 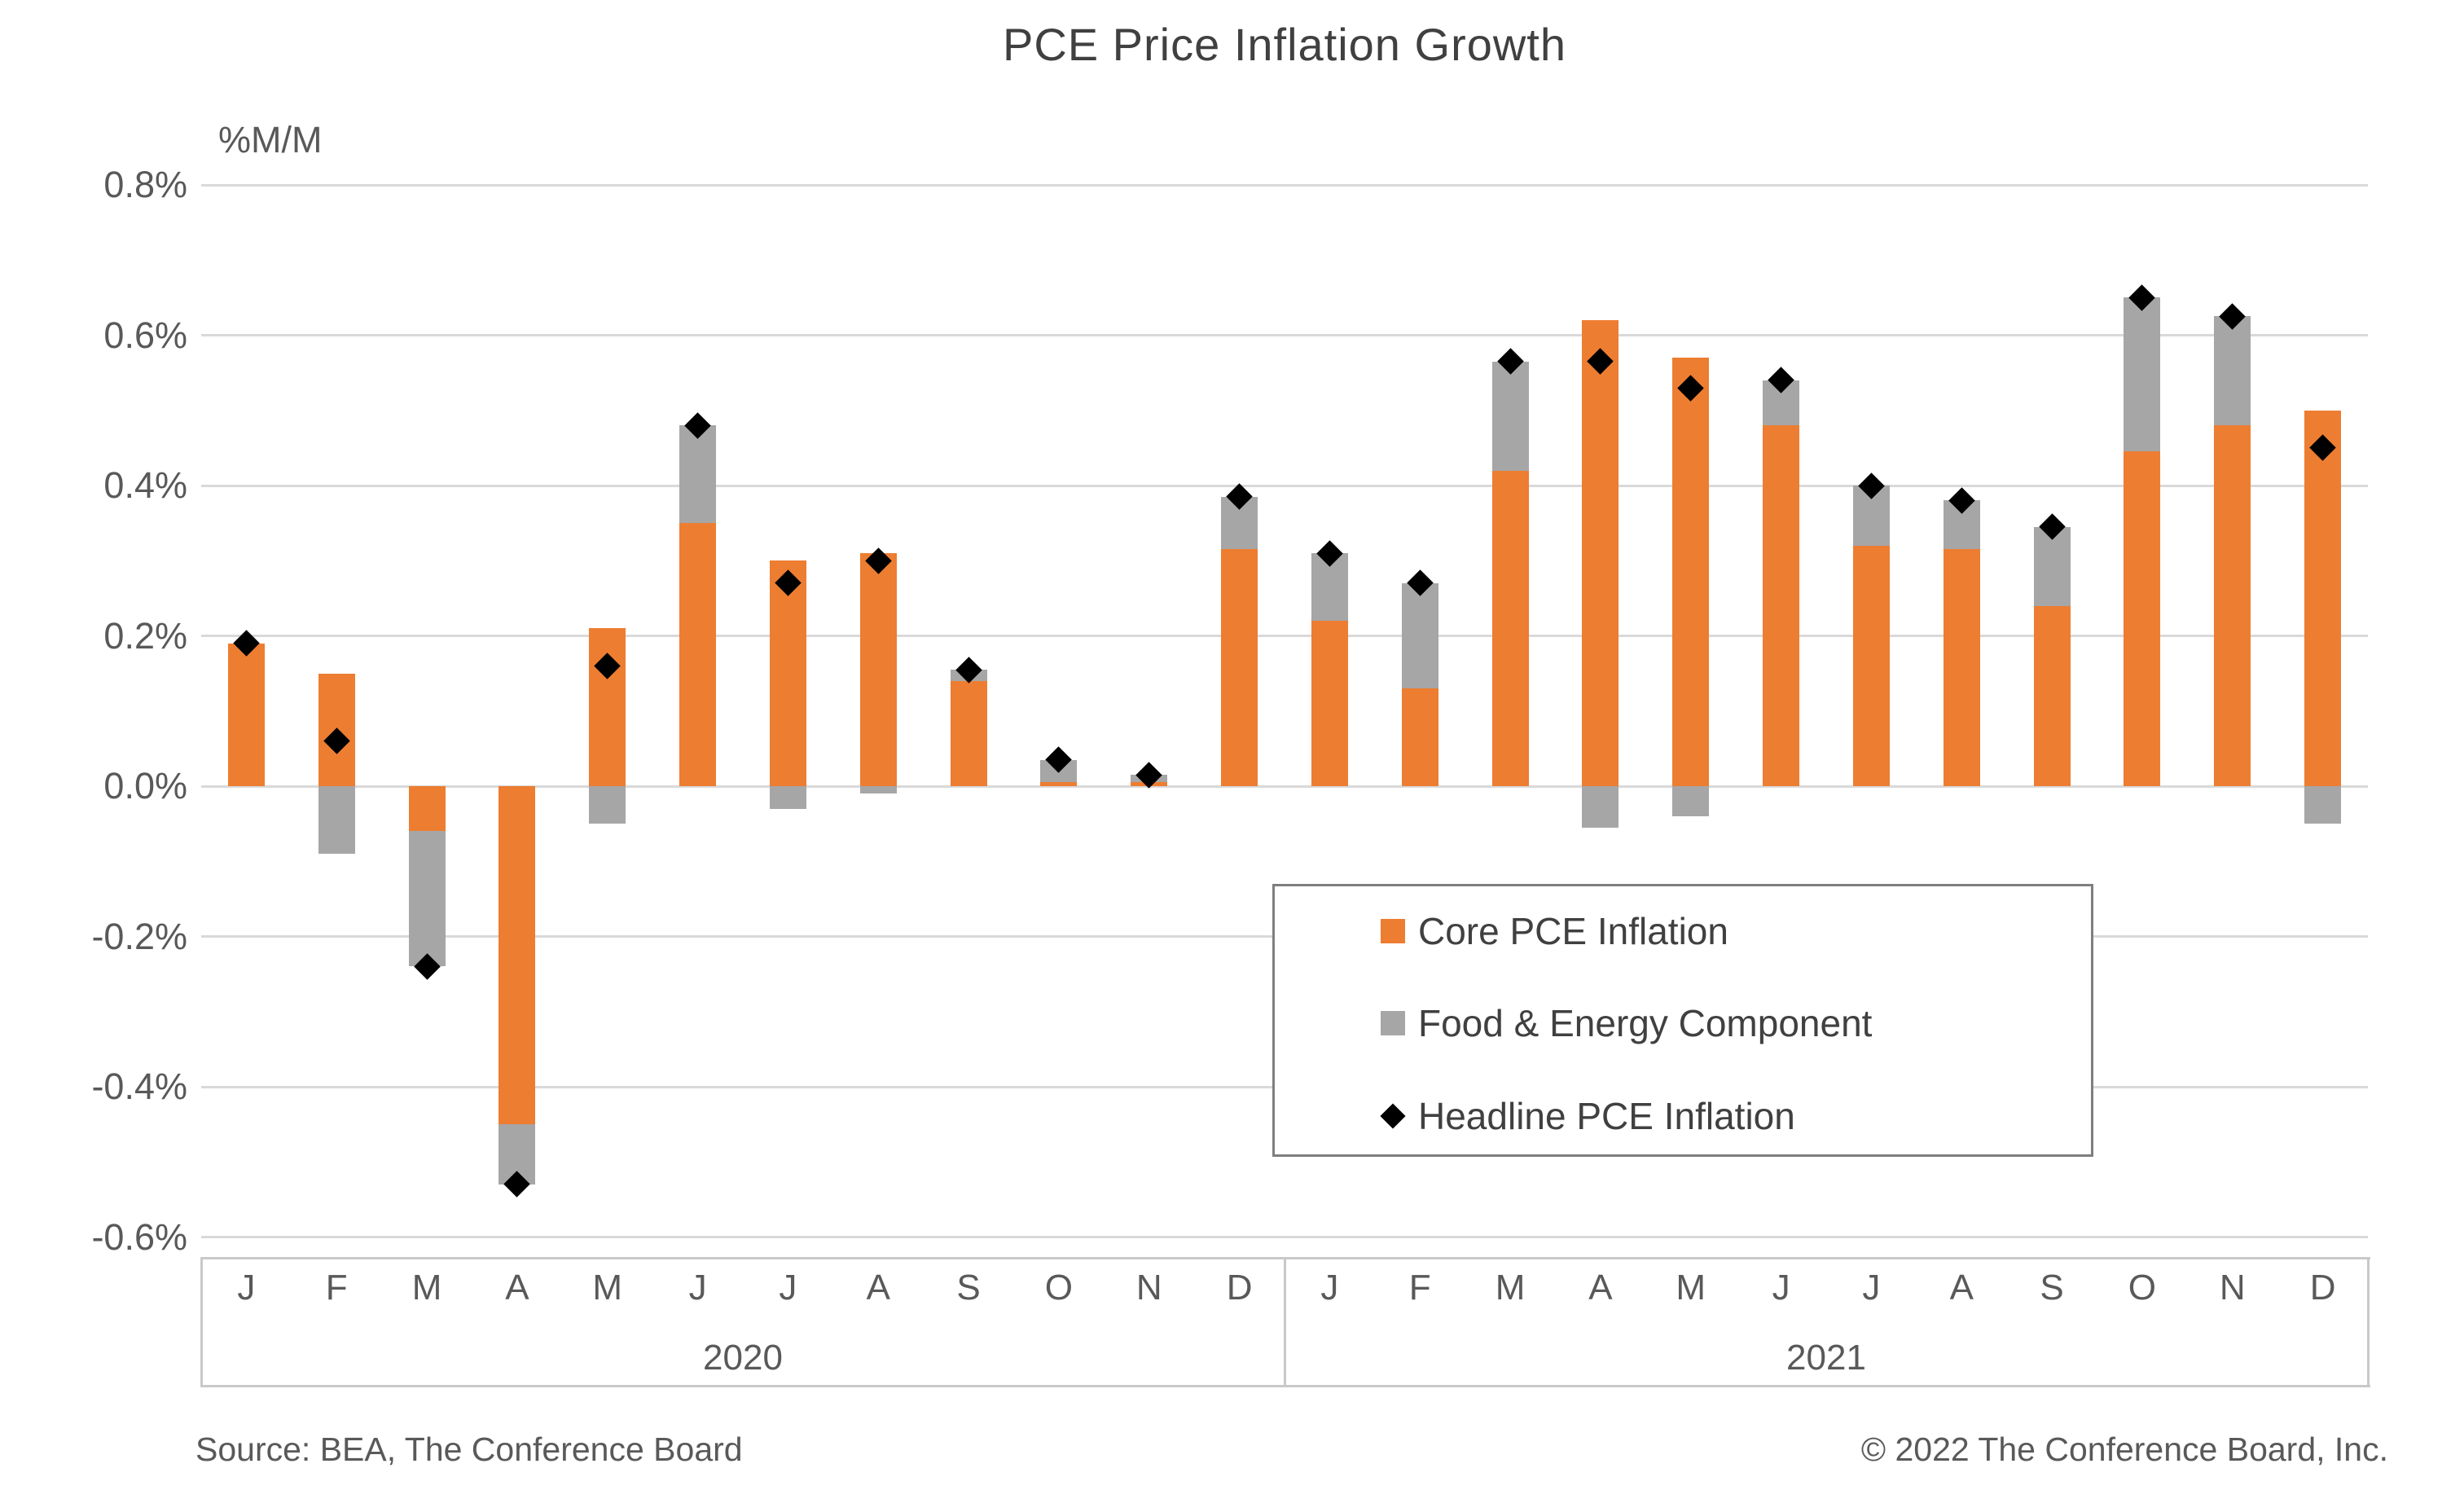 I want to click on headline-diamond-icon, so click(x=1393, y=1116).